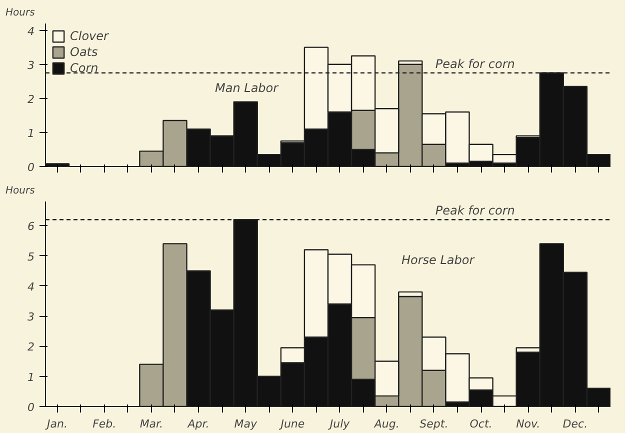  What do you see at coordinates (247, 88) in the screenshot?
I see `text: Man Labor` at bounding box center [247, 88].